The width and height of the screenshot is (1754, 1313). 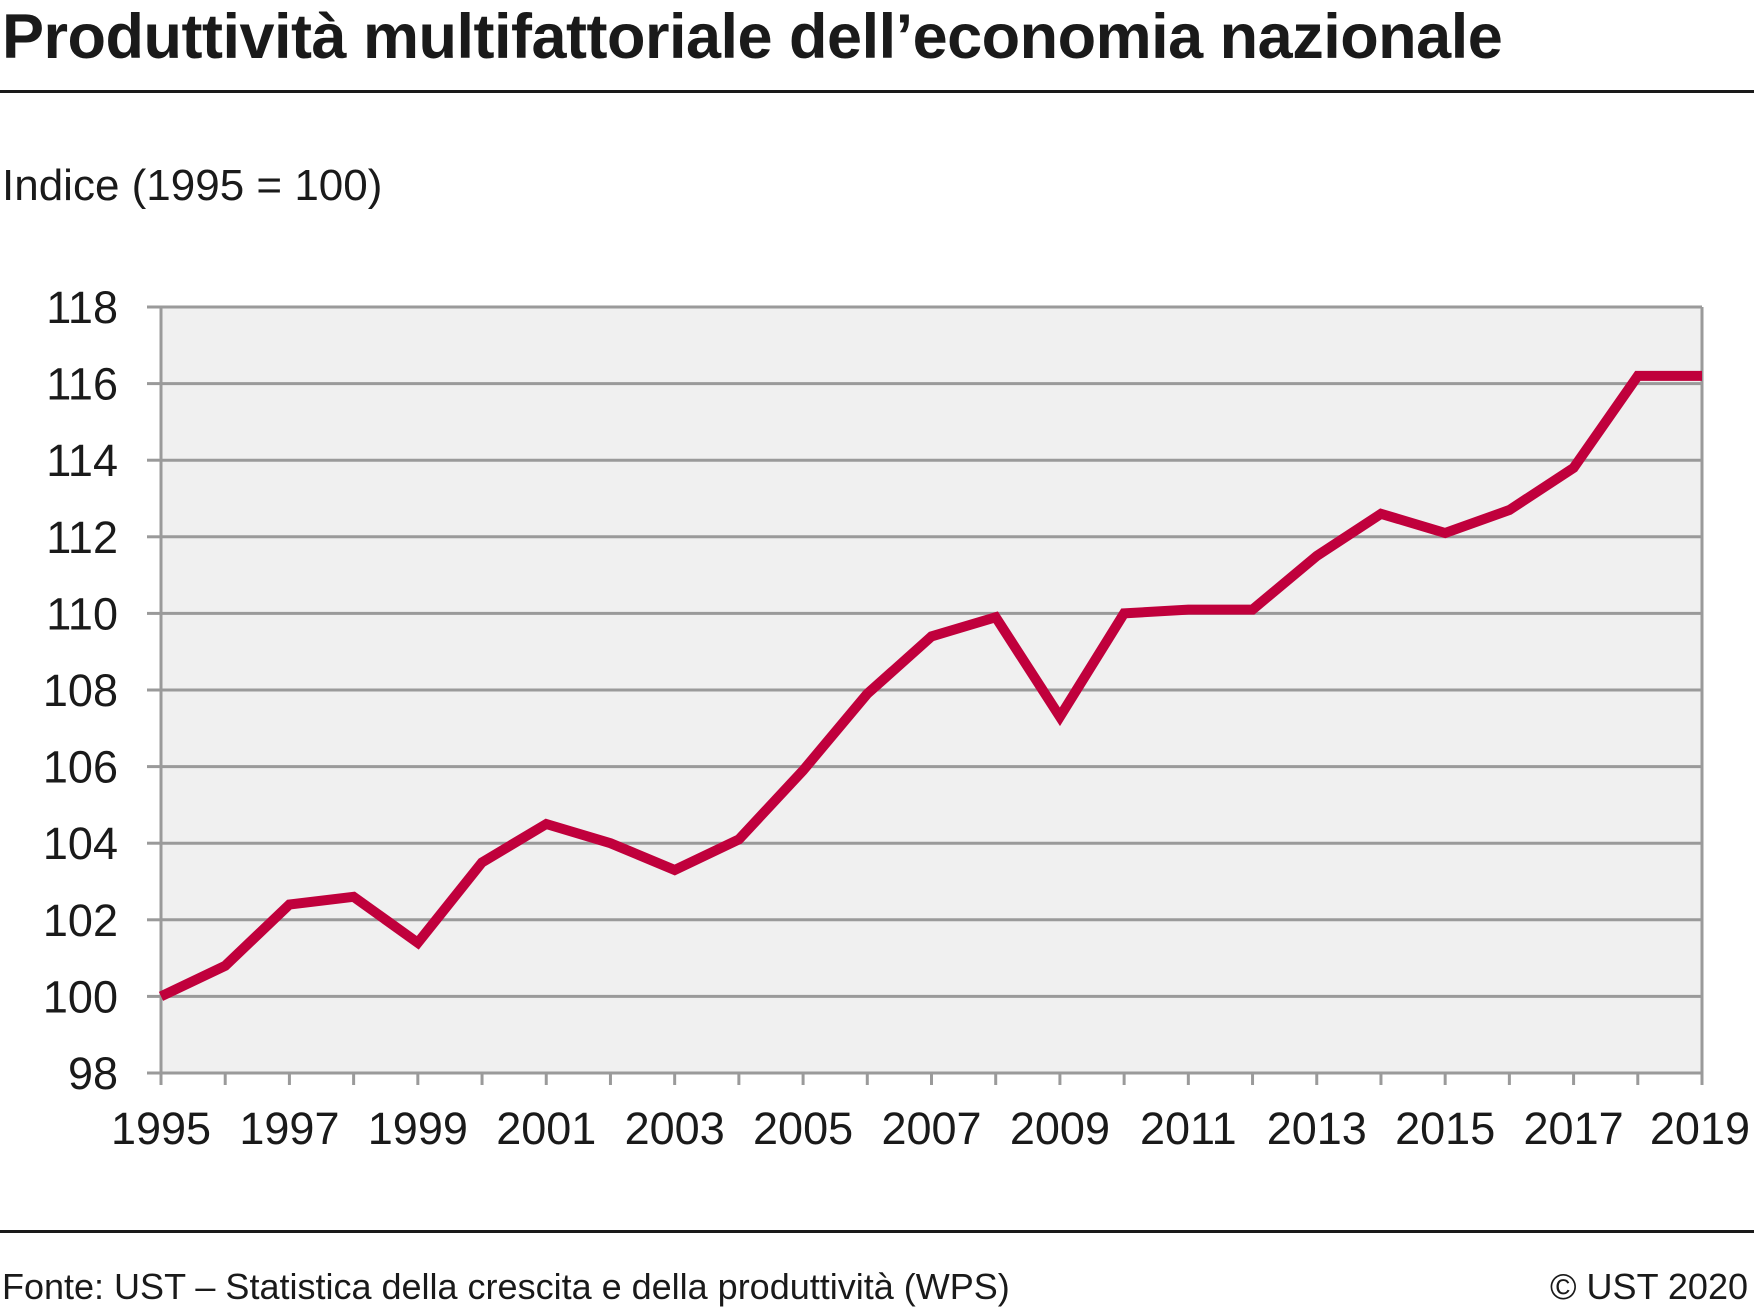 What do you see at coordinates (546, 1128) in the screenshot?
I see `x-tick-label: 2001` at bounding box center [546, 1128].